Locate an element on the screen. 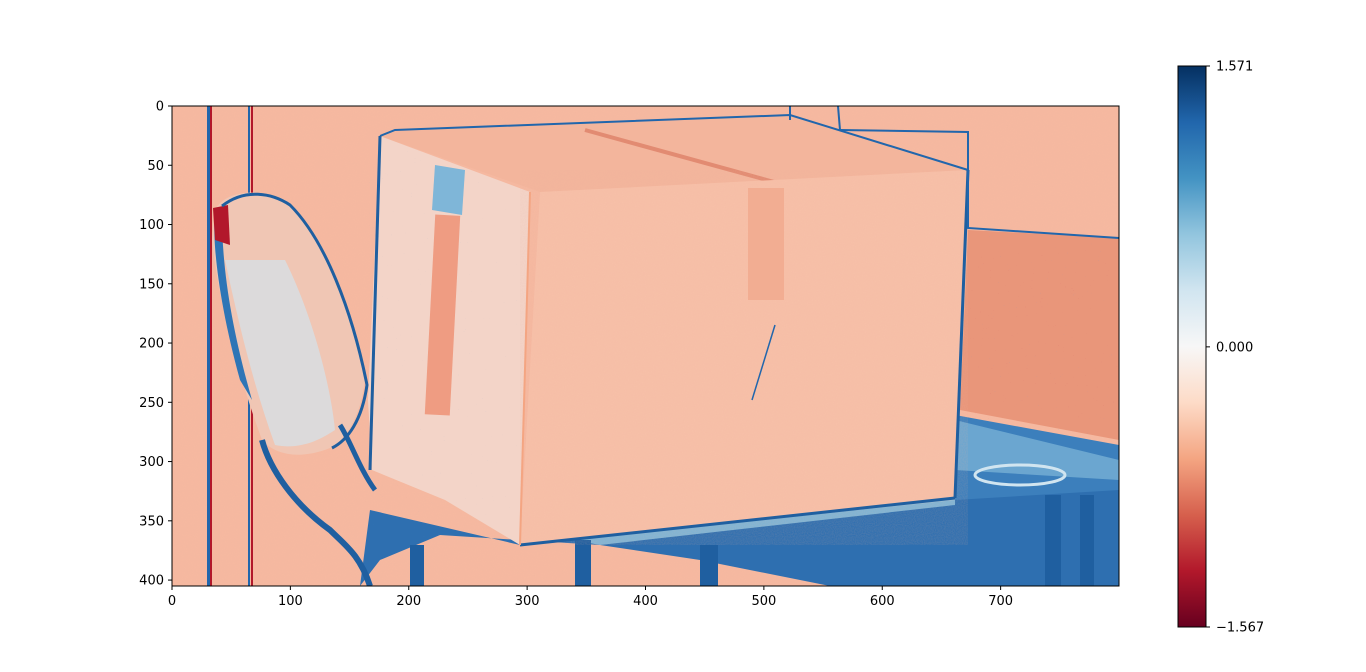  y-tick-label: 0 is located at coordinates (160, 107).